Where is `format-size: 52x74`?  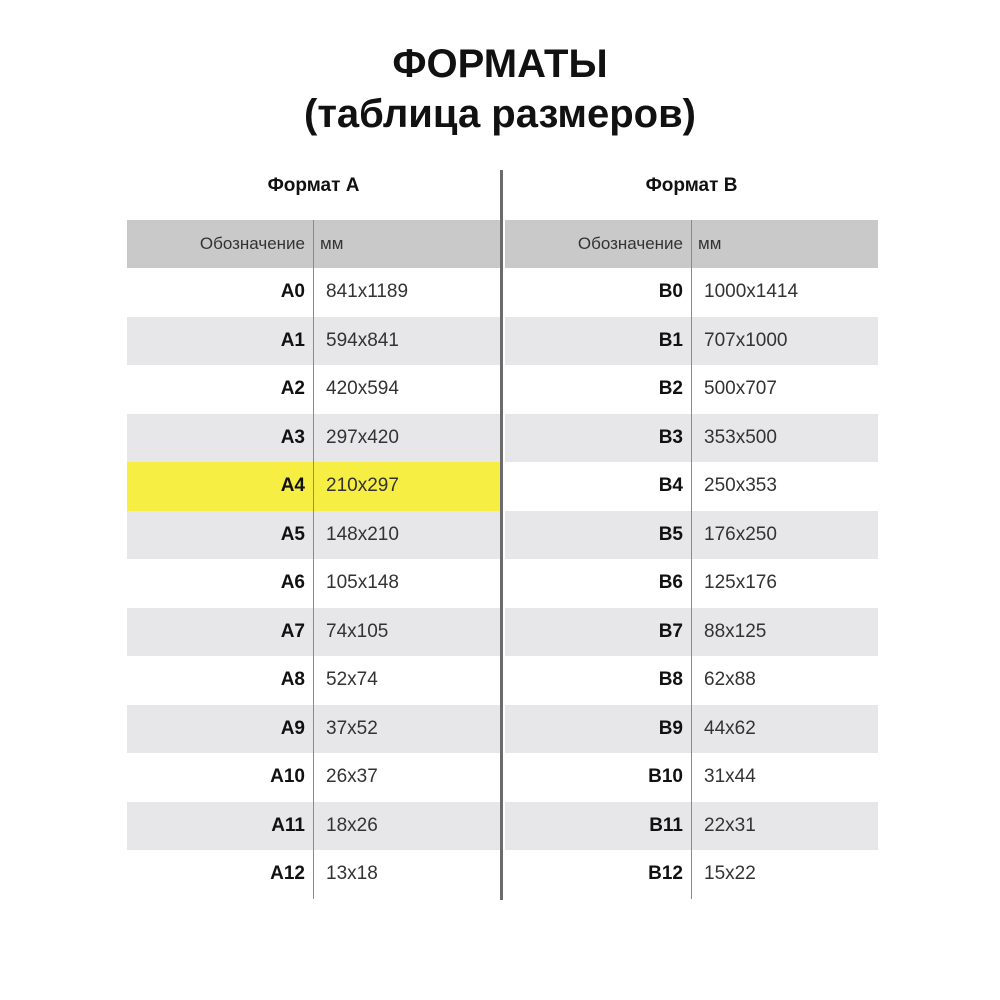 format-size: 52x74 is located at coordinates (406, 680).